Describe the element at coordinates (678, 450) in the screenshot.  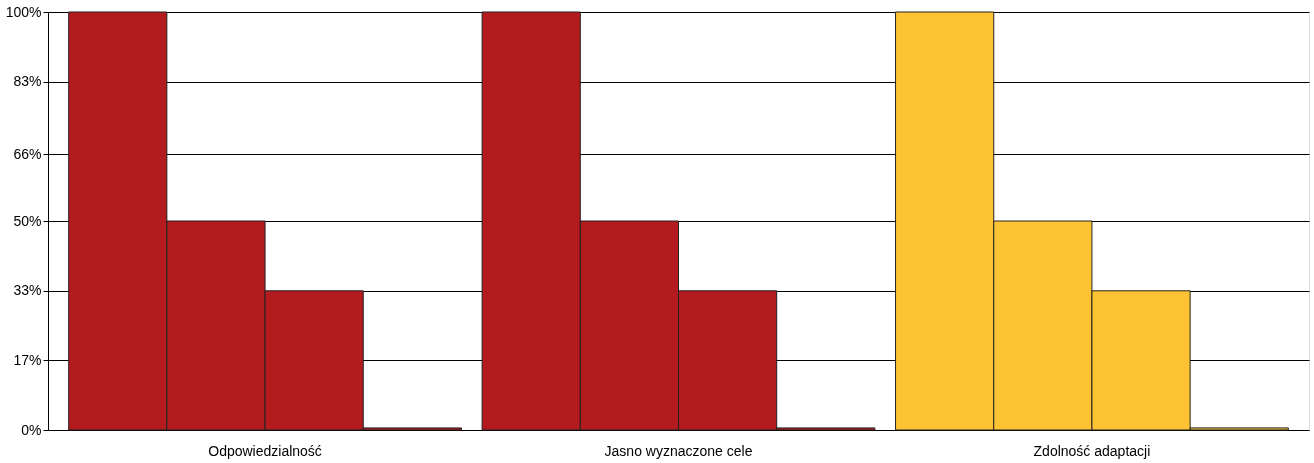
I see `x-tick-label: Jasno wyznaczone cele` at that location.